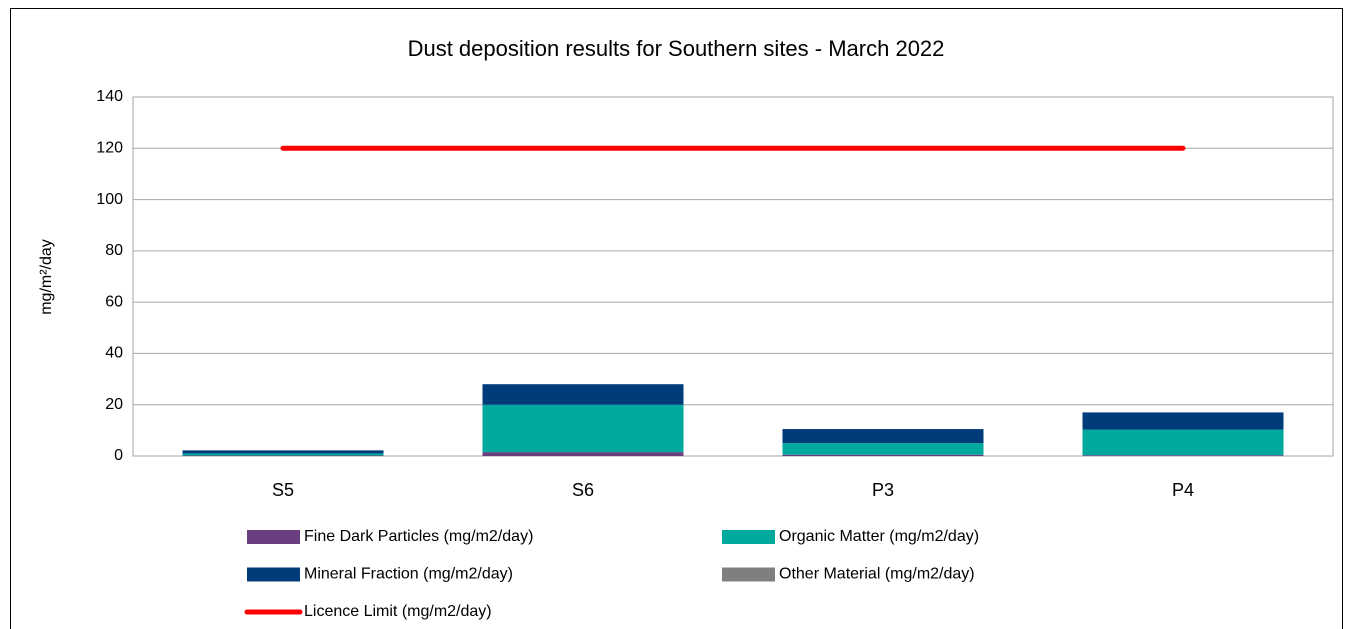  Describe the element at coordinates (877, 574) in the screenshot. I see `legend-label: Other Material (mg/m2/day)` at that location.